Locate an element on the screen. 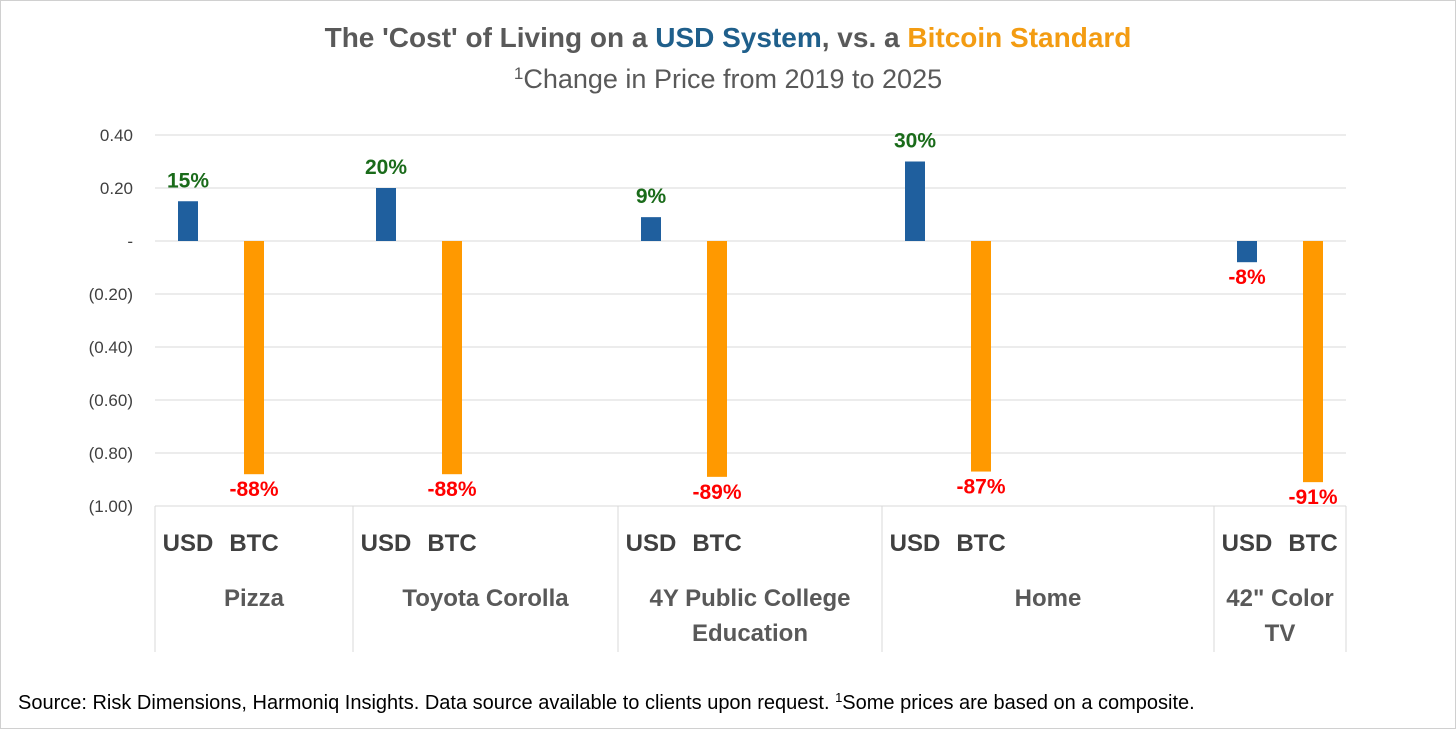 Image resolution: width=1456 pixels, height=729 pixels. y-tick-label: (1.00) is located at coordinates (111, 506).